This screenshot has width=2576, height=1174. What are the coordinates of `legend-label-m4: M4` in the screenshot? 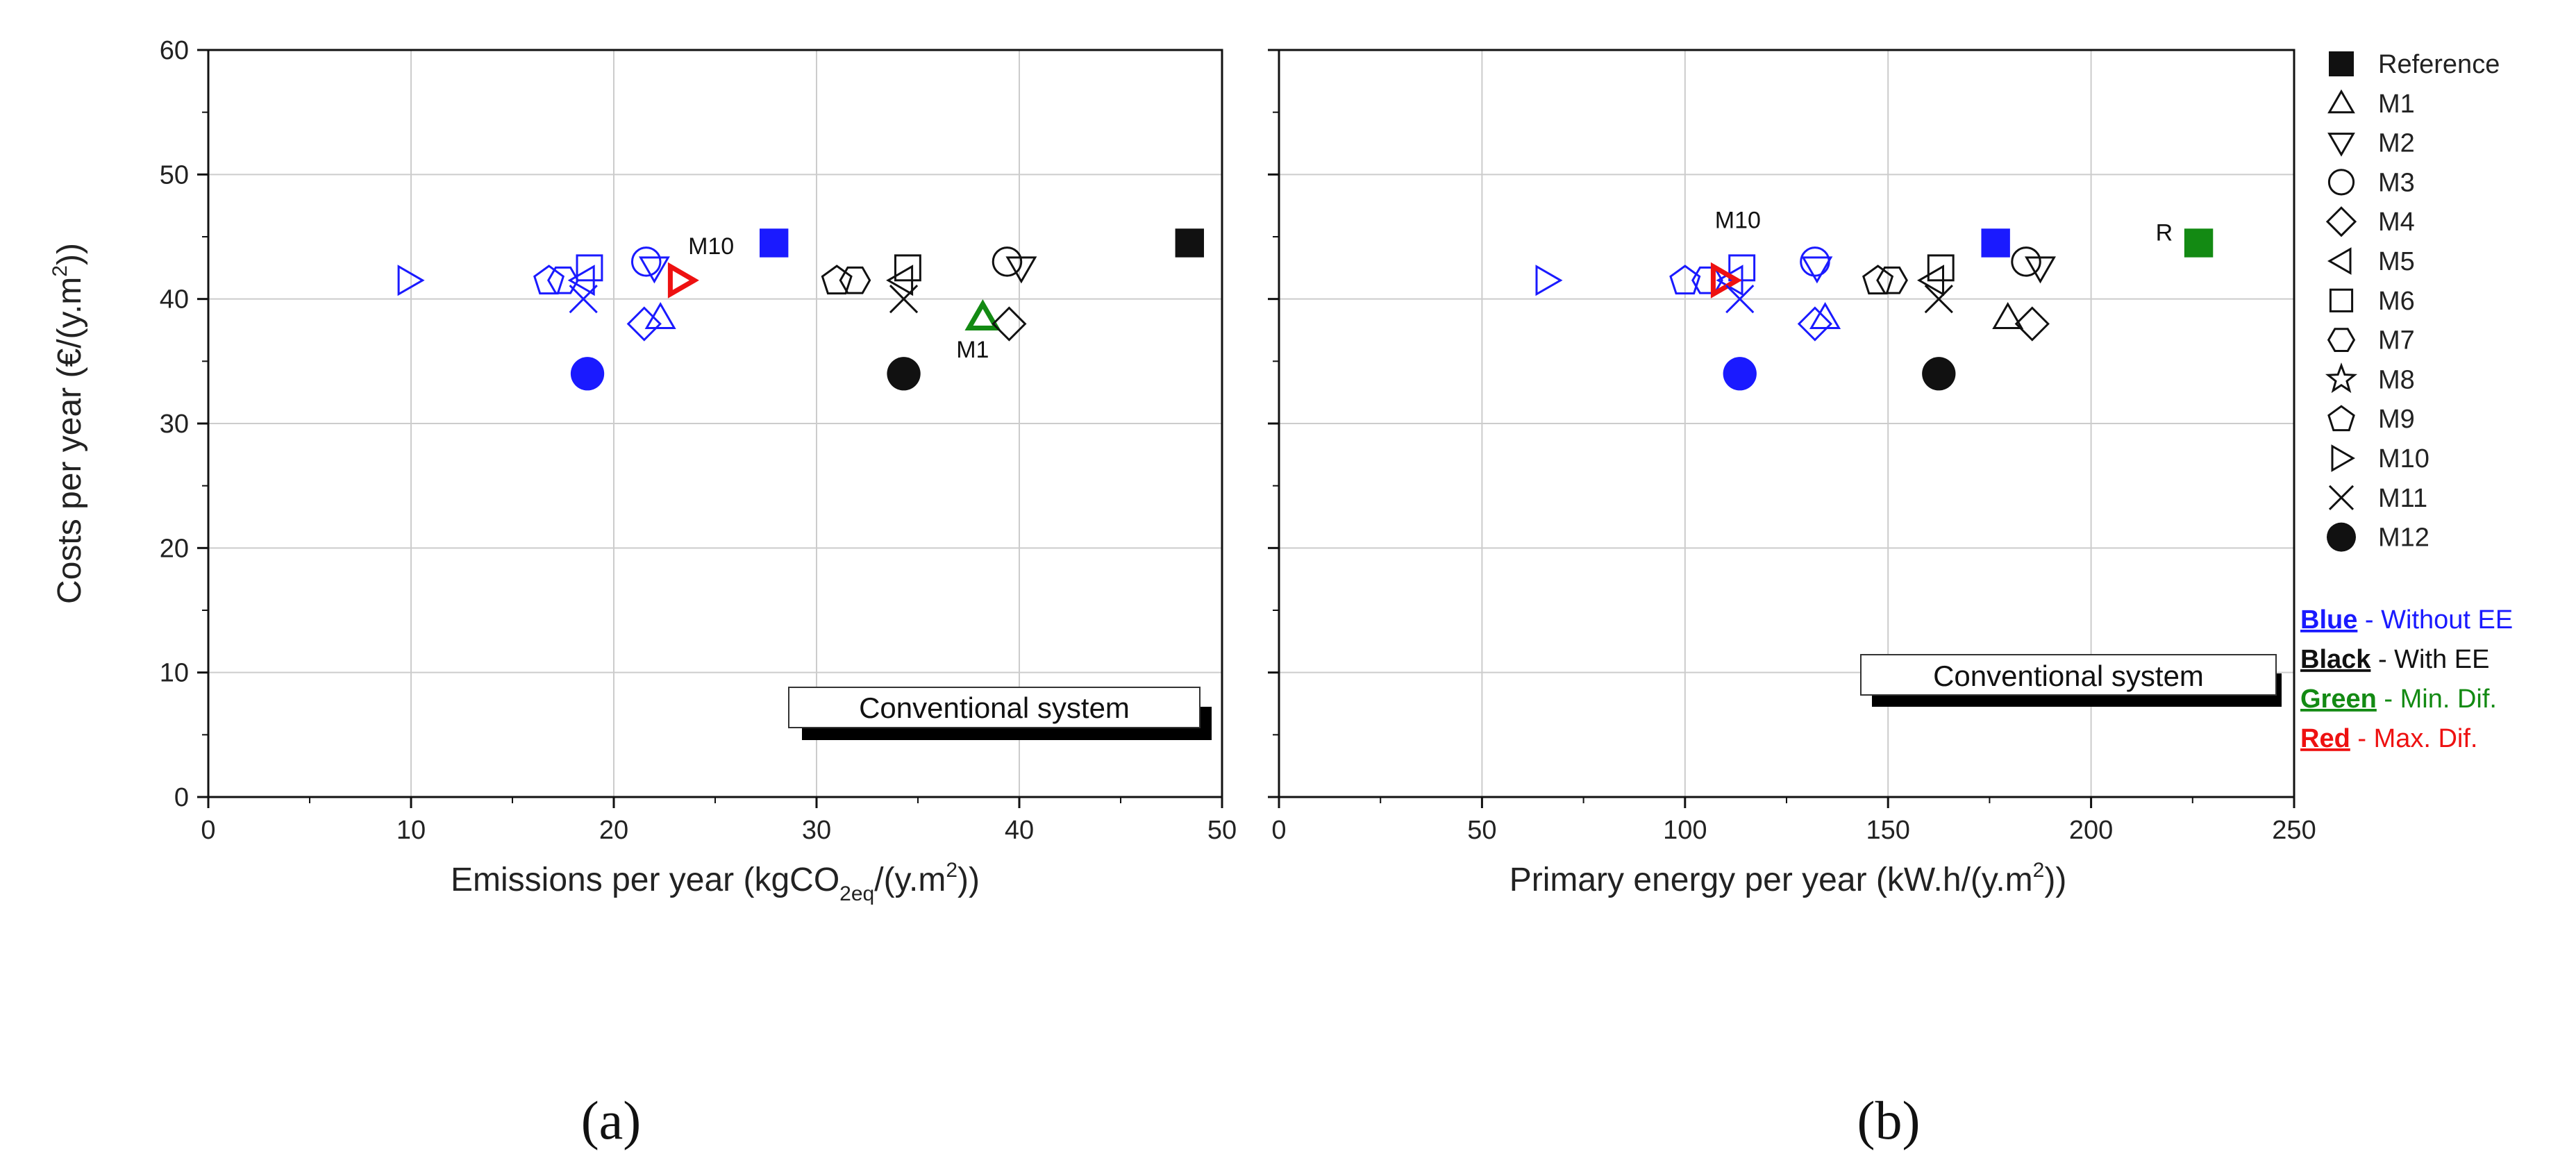 It's located at (2396, 223).